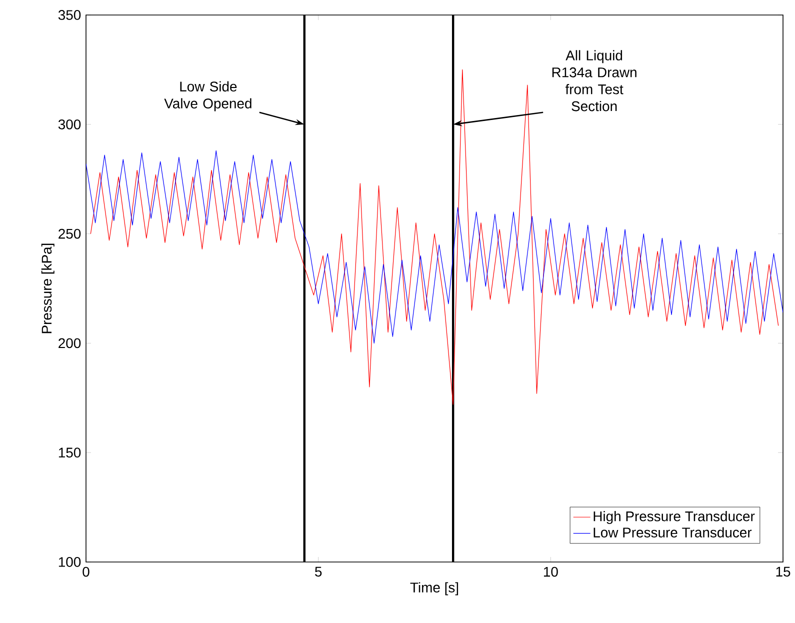  I want to click on legend-label: Low Pressure Transducer, so click(673, 532).